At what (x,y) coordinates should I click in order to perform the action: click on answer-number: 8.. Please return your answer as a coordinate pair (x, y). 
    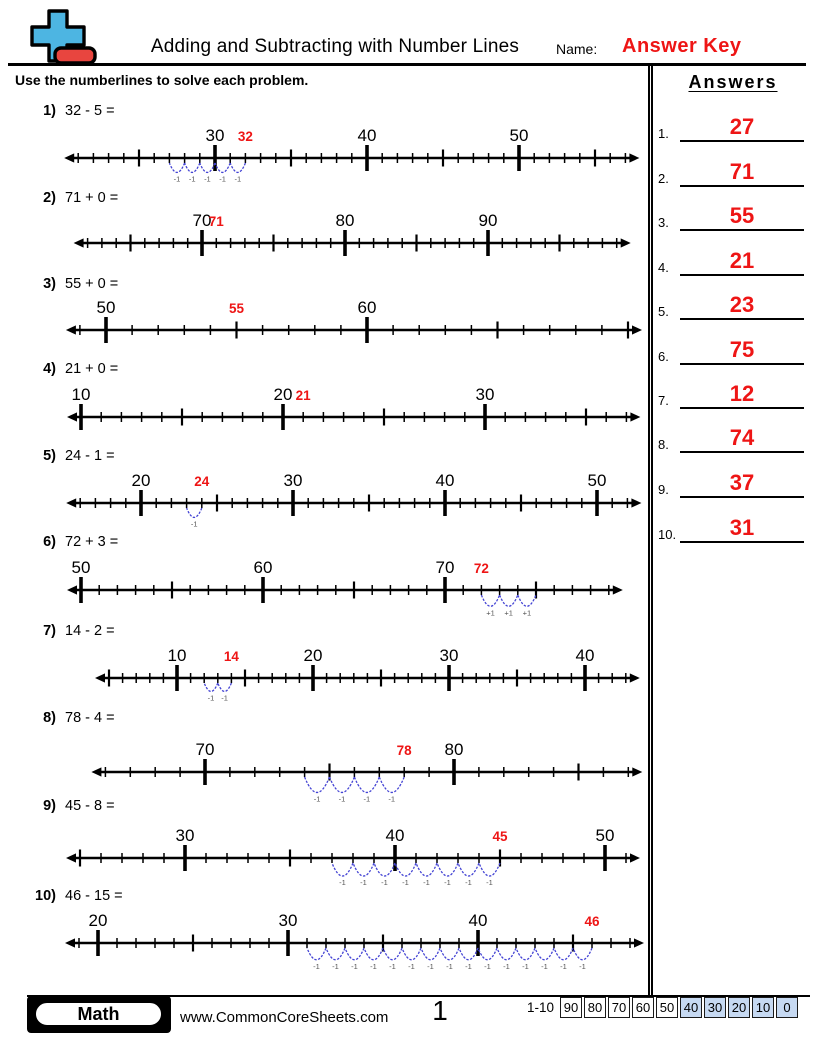
    Looking at the image, I should click on (663, 444).